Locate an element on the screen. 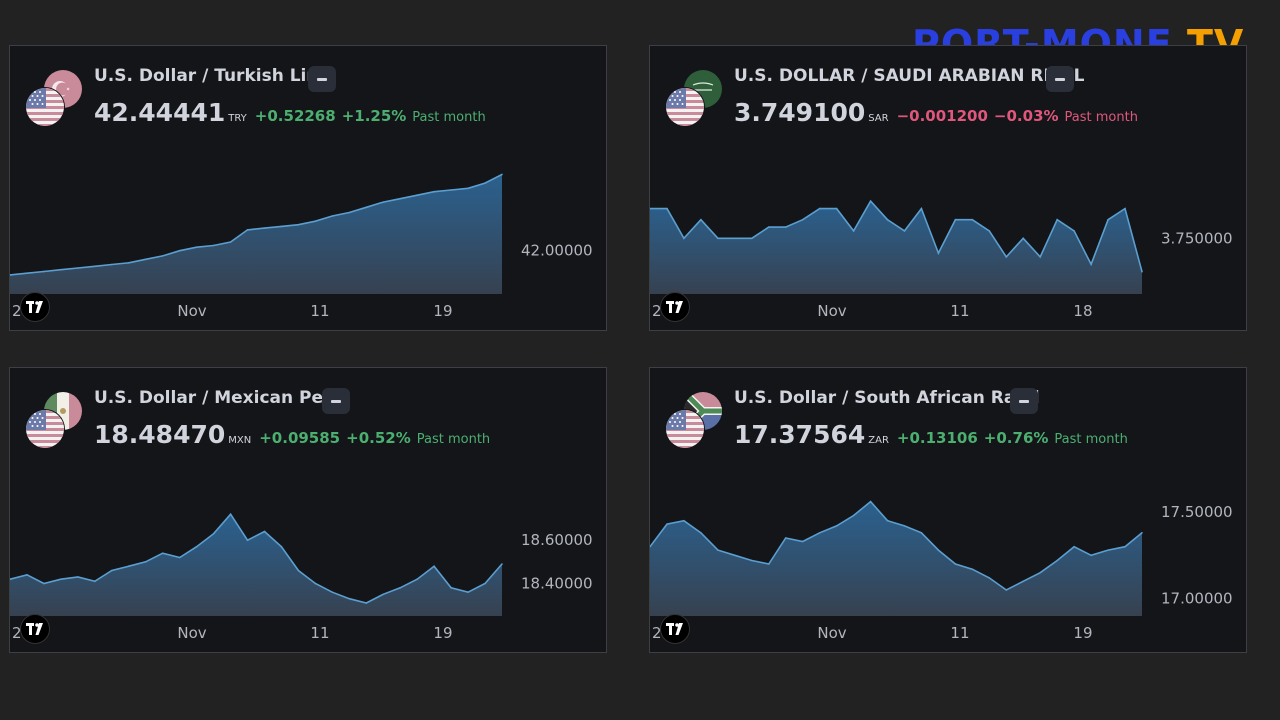  y-tick-label: 17.00000 is located at coordinates (1197, 599).